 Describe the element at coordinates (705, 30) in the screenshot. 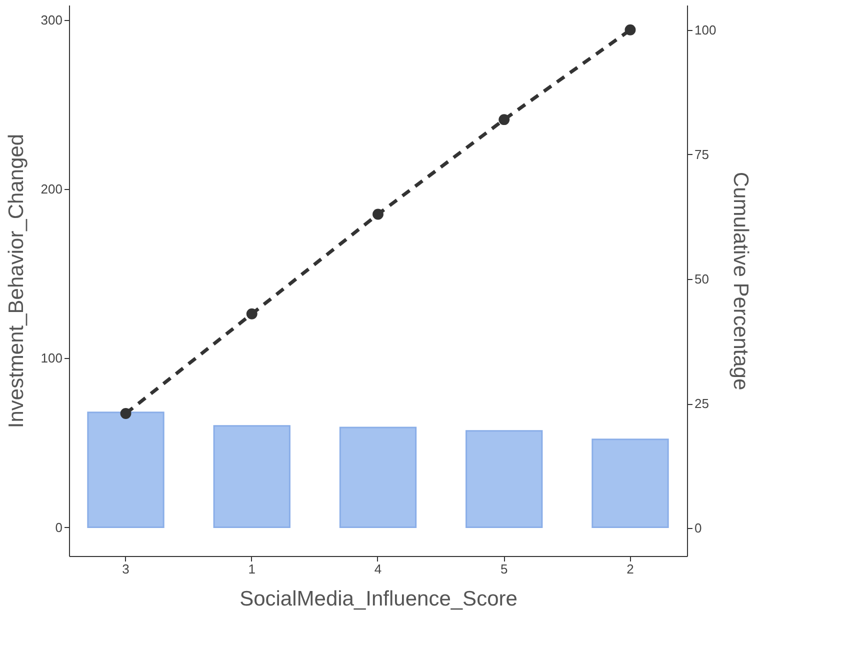

I see `y2-tick-label: 100` at that location.